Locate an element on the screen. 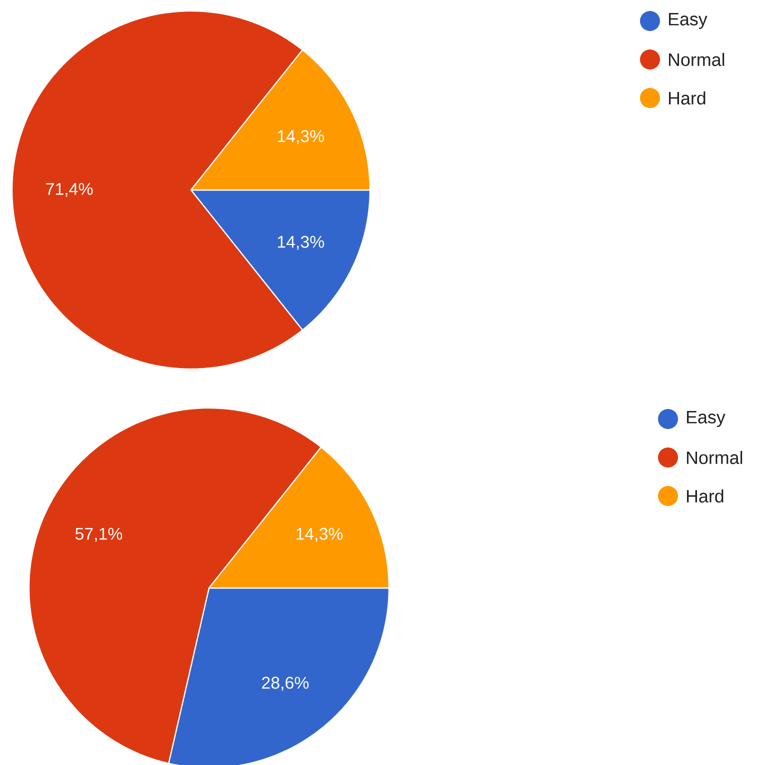 Image resolution: width=764 pixels, height=765 pixels. data-label: 57,1% is located at coordinates (98, 535).